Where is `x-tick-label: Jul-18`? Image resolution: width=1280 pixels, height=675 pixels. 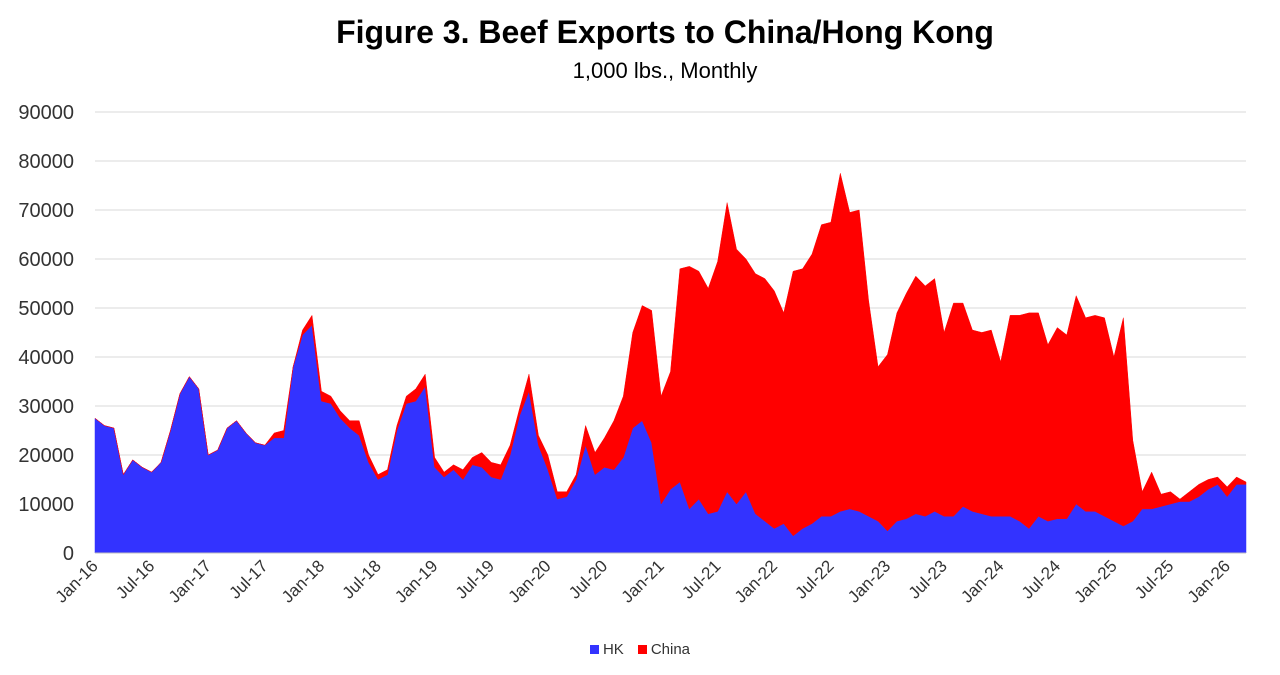
x-tick-label: Jul-18 is located at coordinates (362, 579).